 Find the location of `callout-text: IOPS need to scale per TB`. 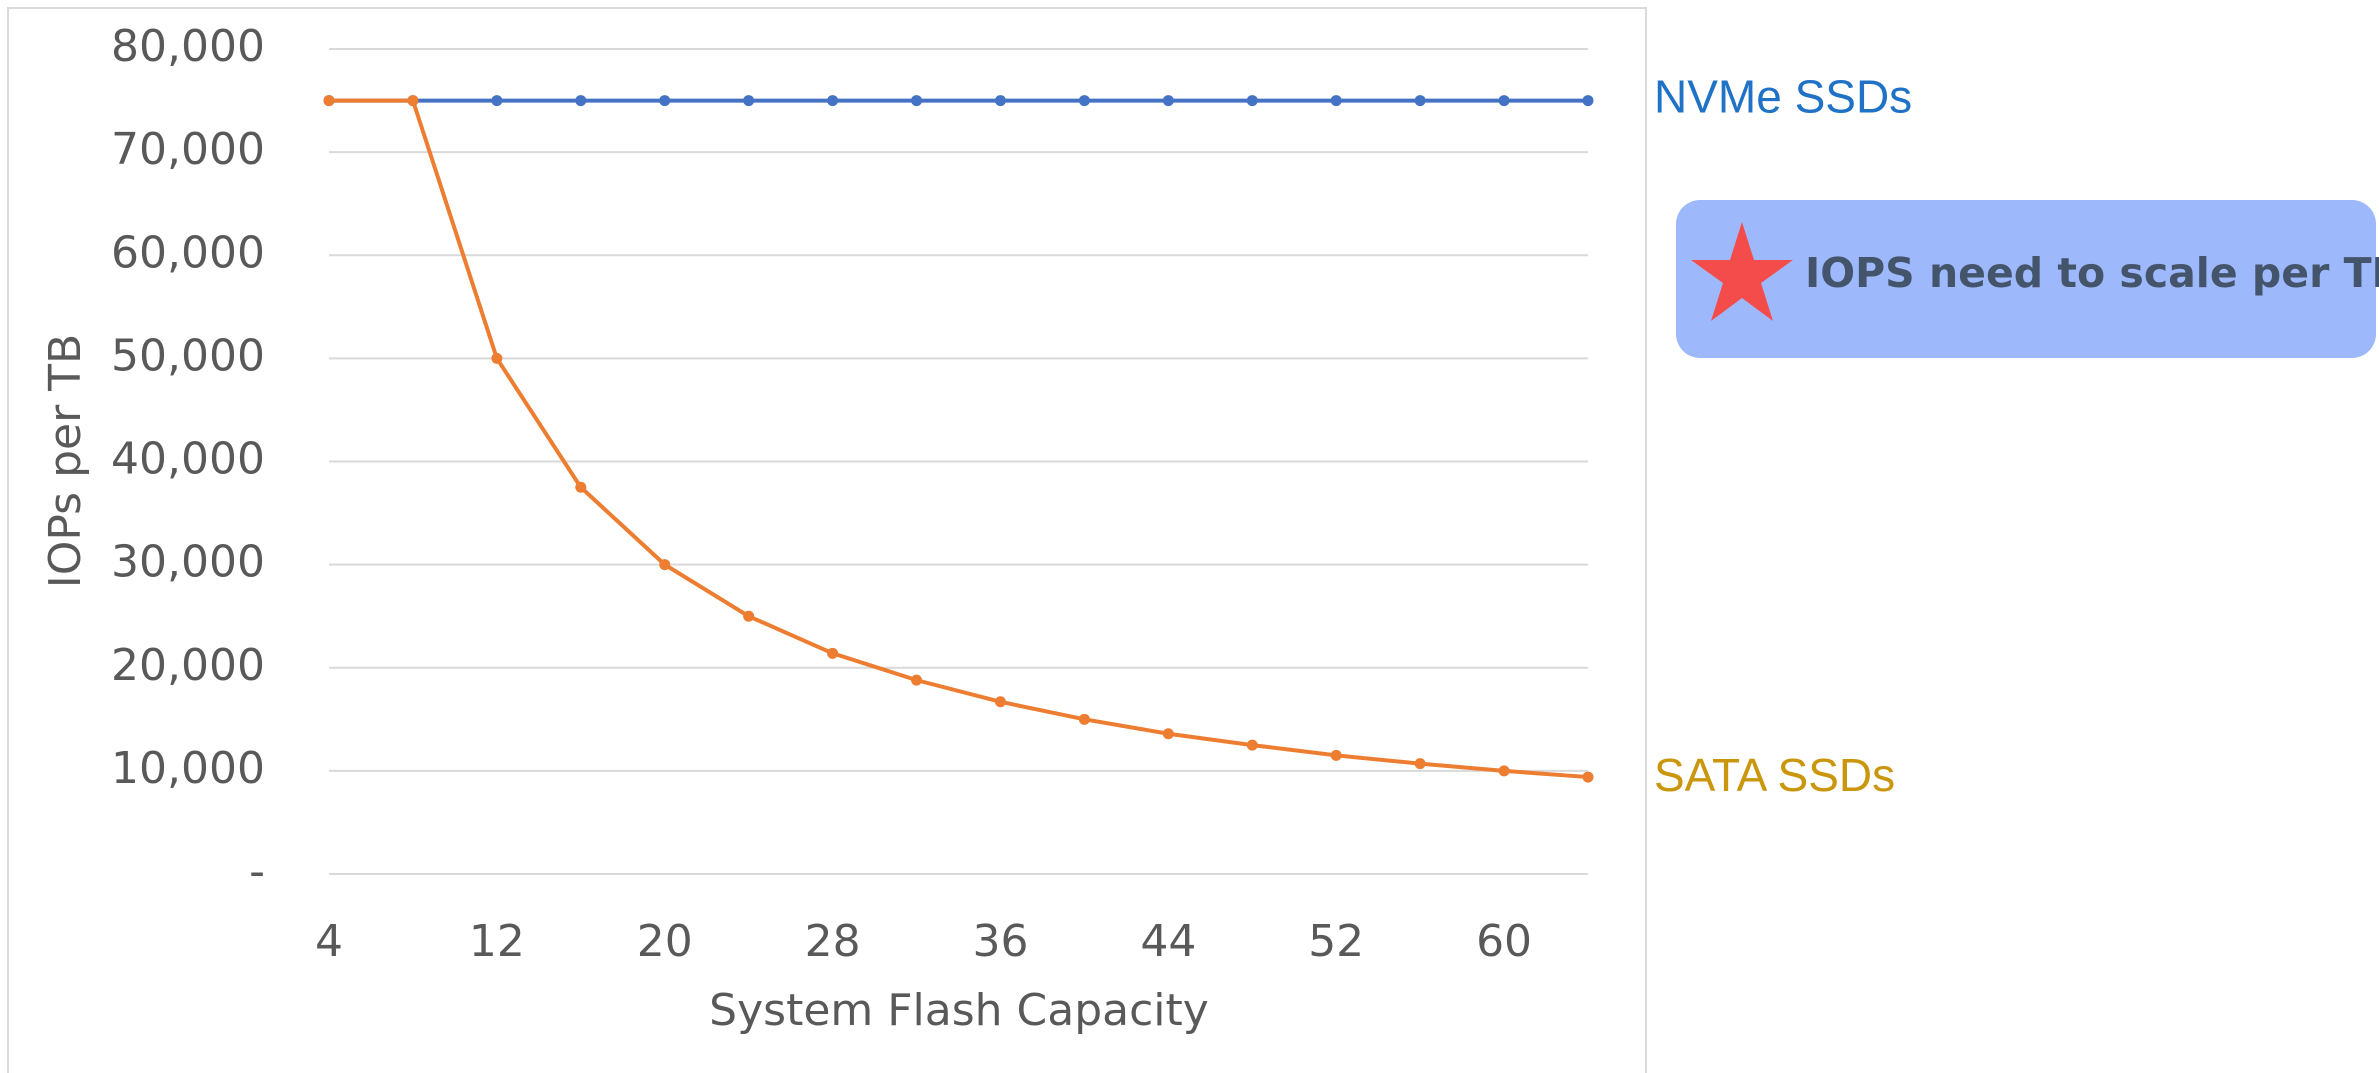

callout-text: IOPS need to scale per TB is located at coordinates (2092, 273).